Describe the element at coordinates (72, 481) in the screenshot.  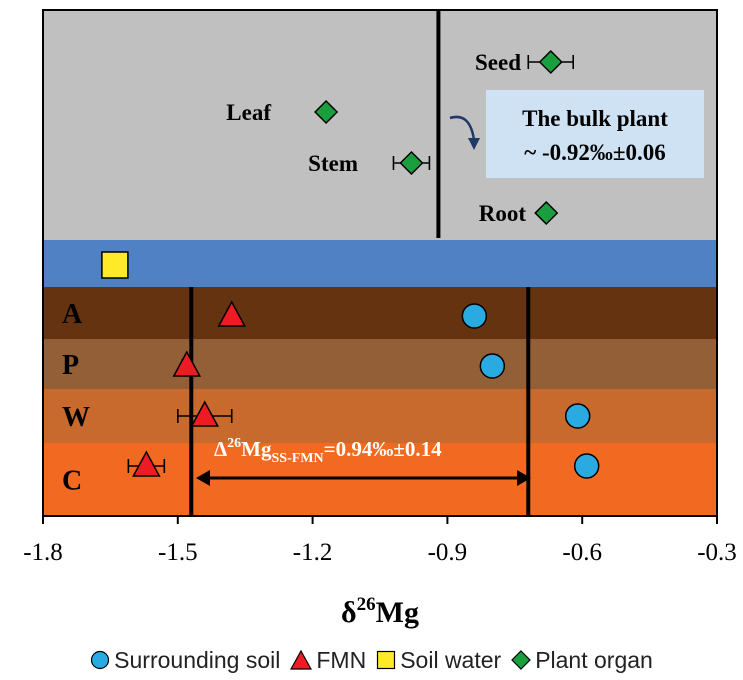
I see `zone-label-C: C` at that location.